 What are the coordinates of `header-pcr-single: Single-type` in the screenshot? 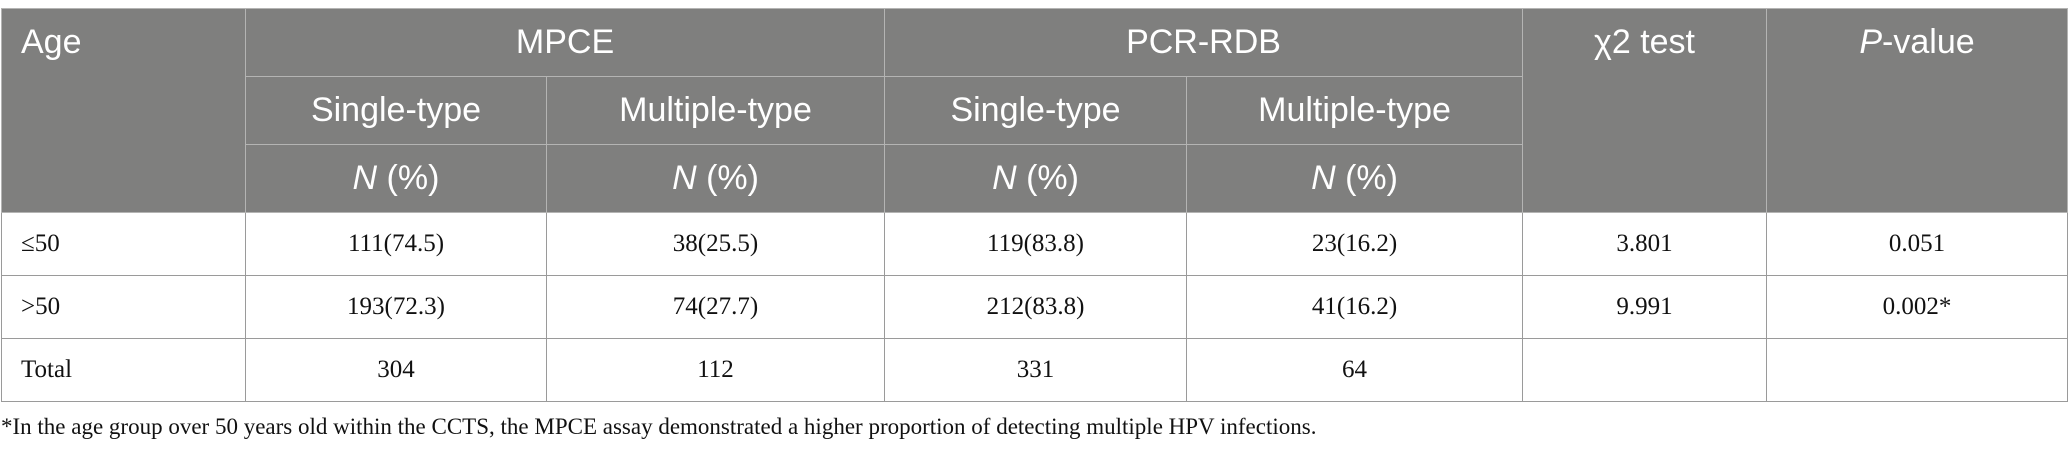 It's located at (1036, 110).